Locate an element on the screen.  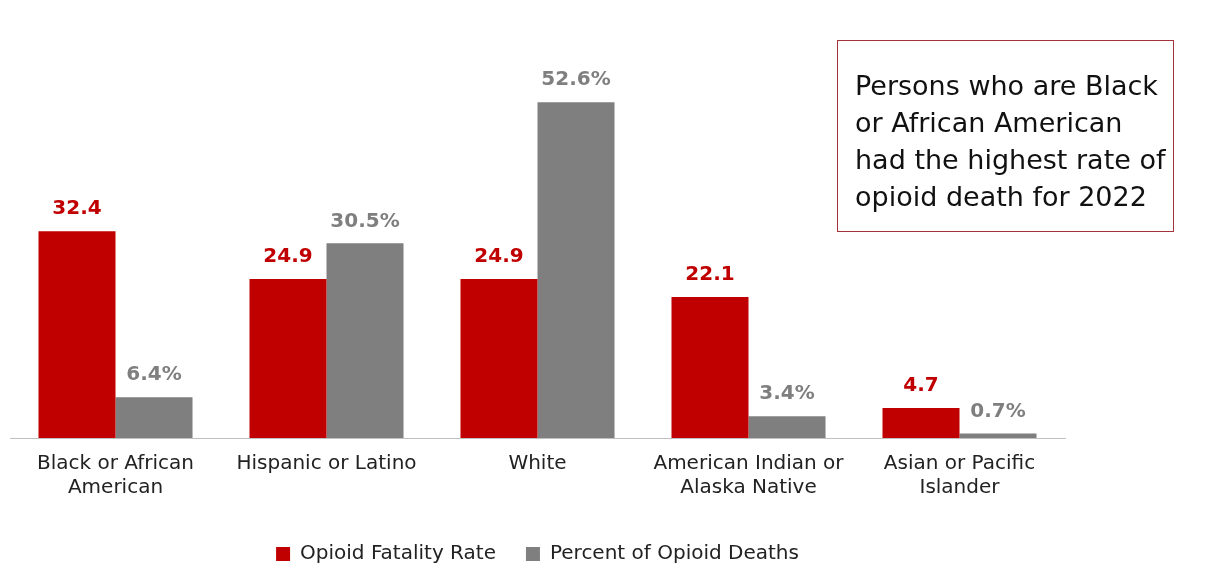
x-tick-label: Asian or Pacific Islander is located at coordinates (959, 474).